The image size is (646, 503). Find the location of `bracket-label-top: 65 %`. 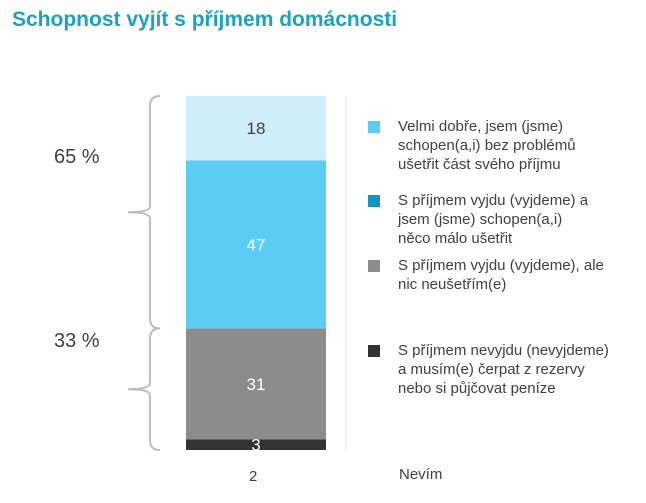

bracket-label-top: 65 % is located at coordinates (77, 157).